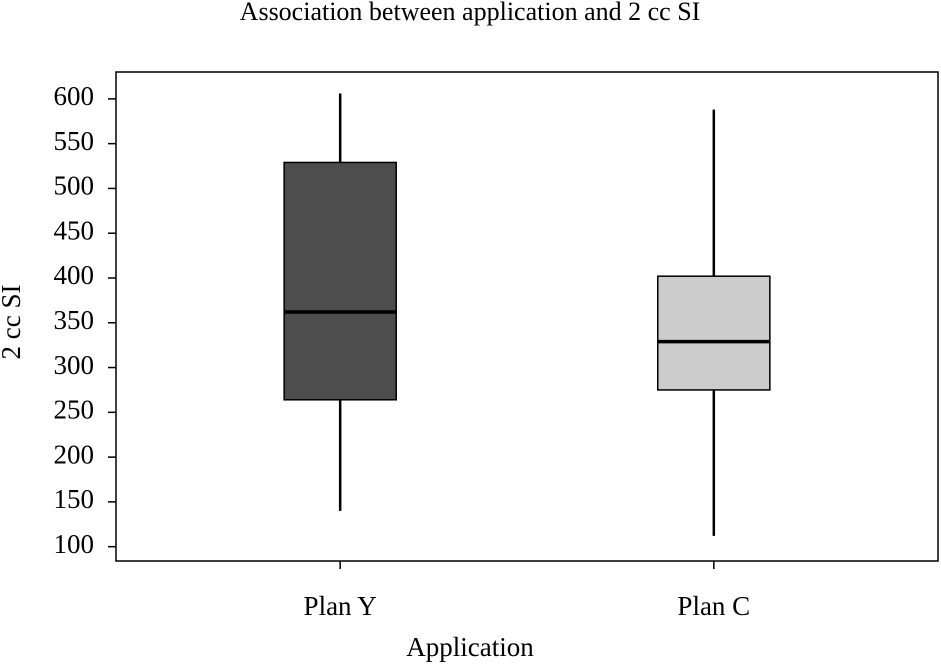  What do you see at coordinates (470, 647) in the screenshot?
I see `x-axis-label: Application` at bounding box center [470, 647].